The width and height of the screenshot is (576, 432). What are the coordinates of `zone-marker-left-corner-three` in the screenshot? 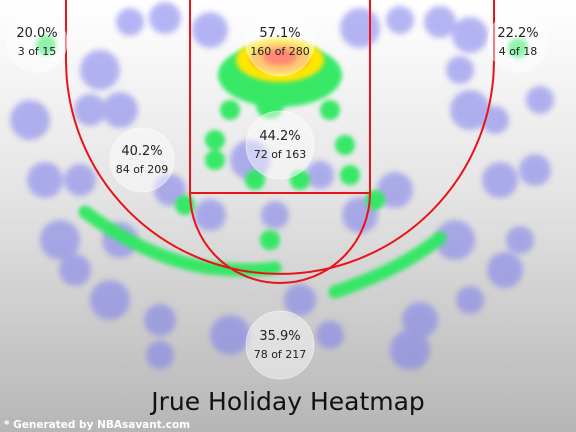 It's located at (37, 42).